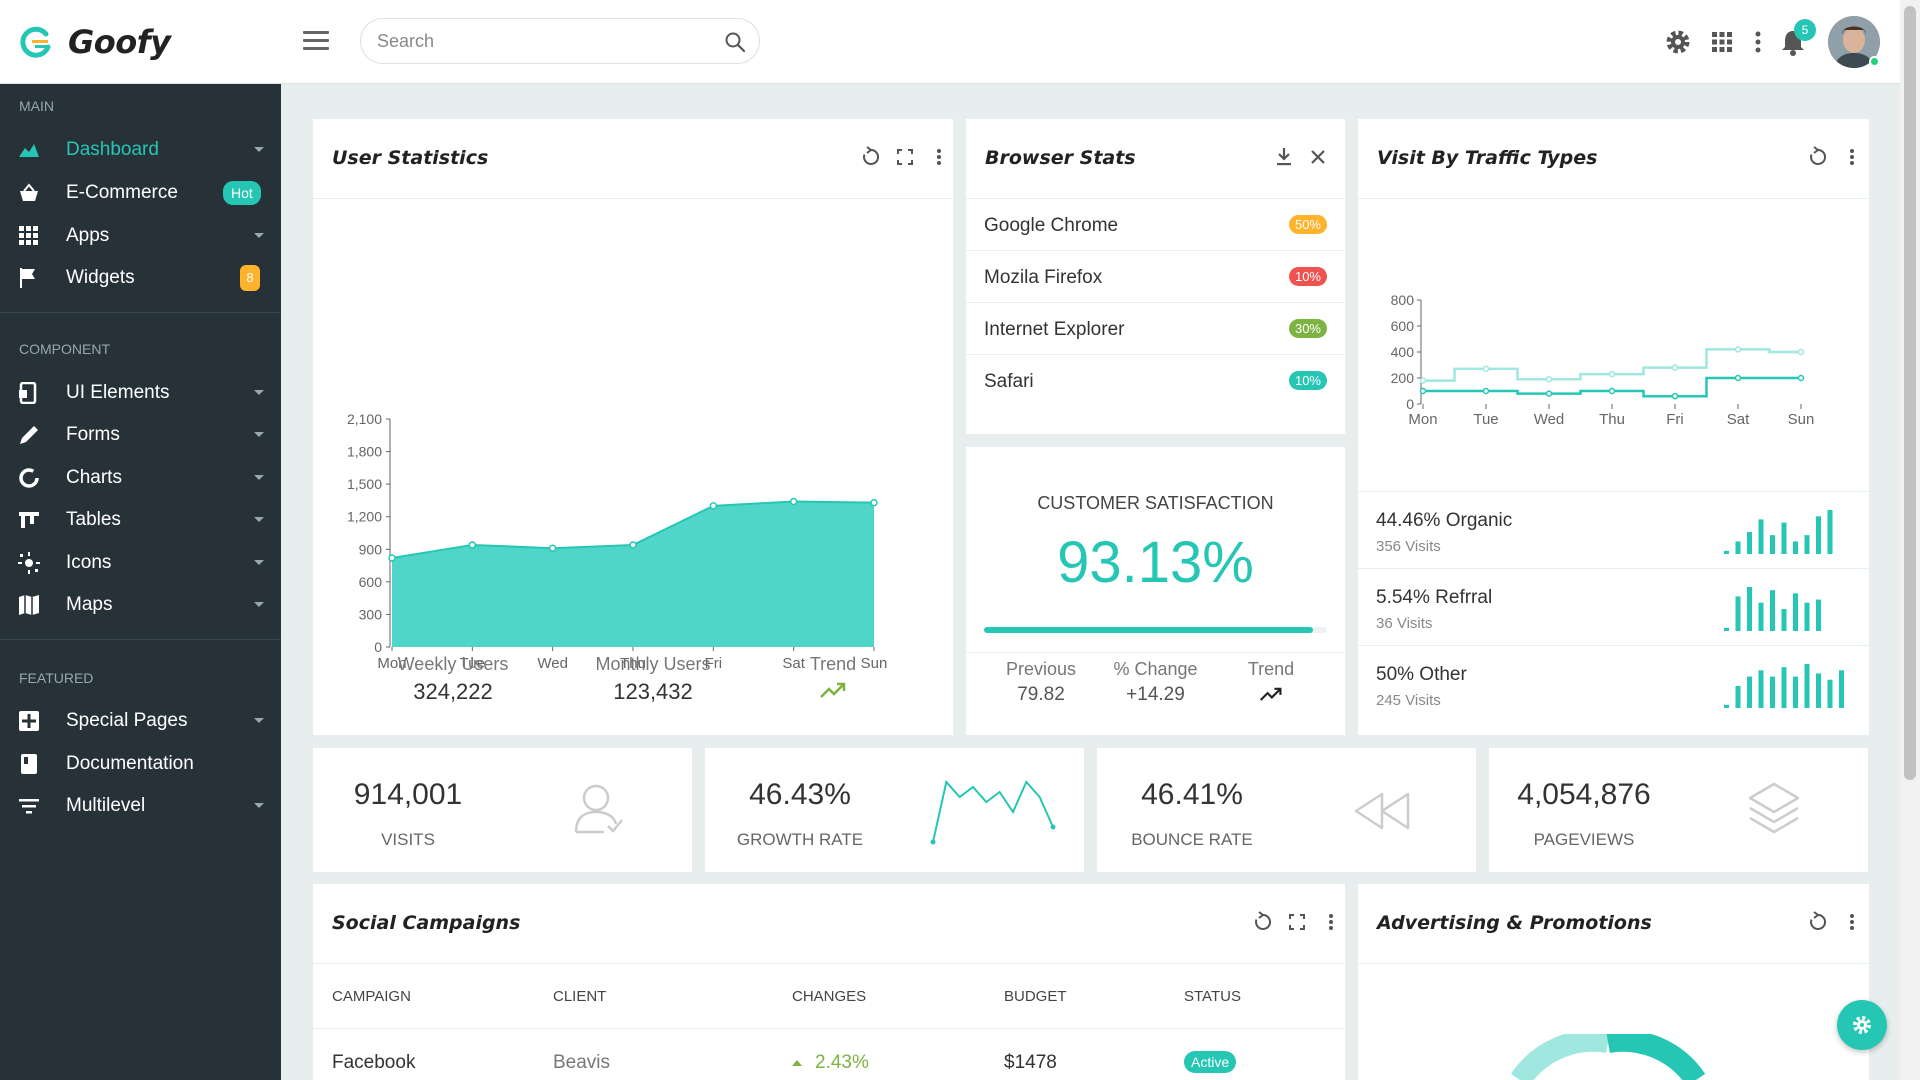  I want to click on social-campaigns-card: Social Campaigns, so click(829, 982).